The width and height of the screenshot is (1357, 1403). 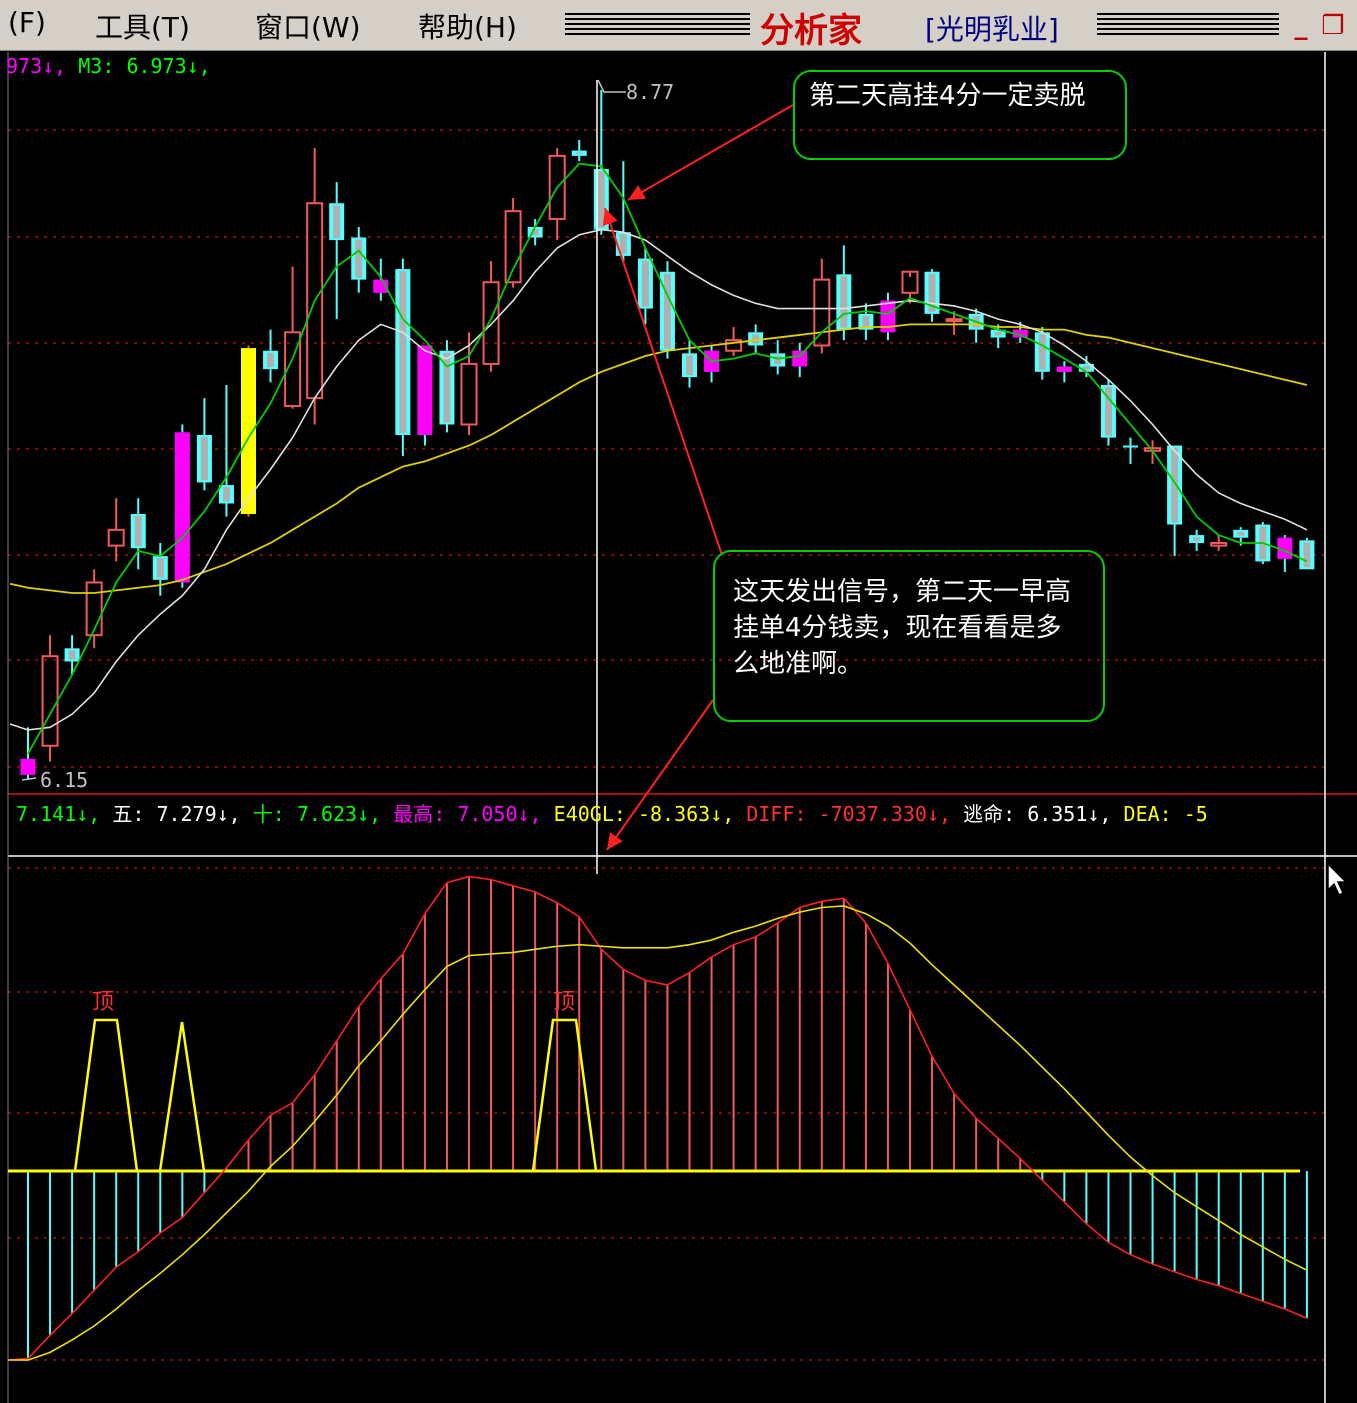 What do you see at coordinates (657, 25) in the screenshot?
I see `title-stripes-left` at bounding box center [657, 25].